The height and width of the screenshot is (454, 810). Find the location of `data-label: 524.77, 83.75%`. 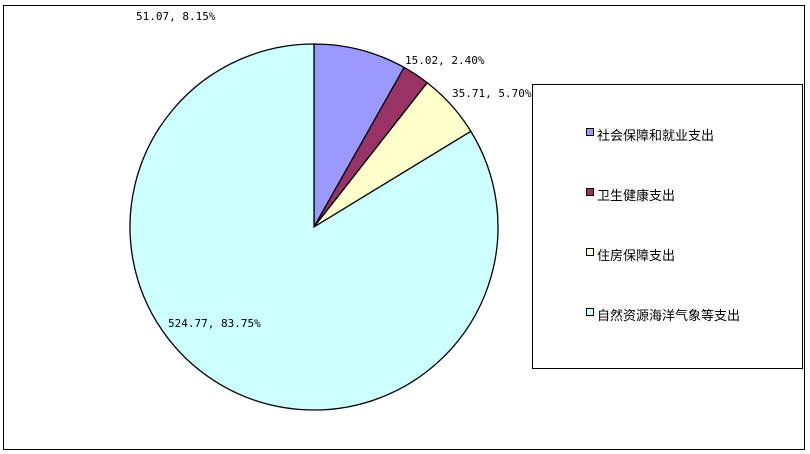

data-label: 524.77, 83.75% is located at coordinates (214, 323).